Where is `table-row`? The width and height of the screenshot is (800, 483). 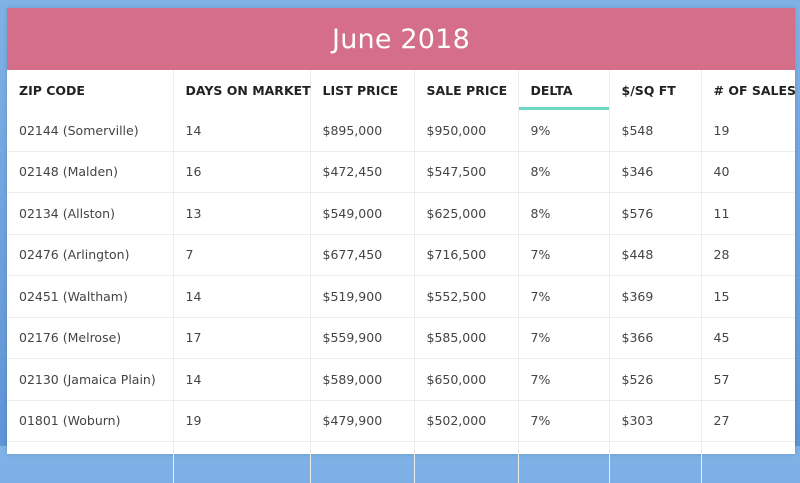
table-row is located at coordinates (401, 462).